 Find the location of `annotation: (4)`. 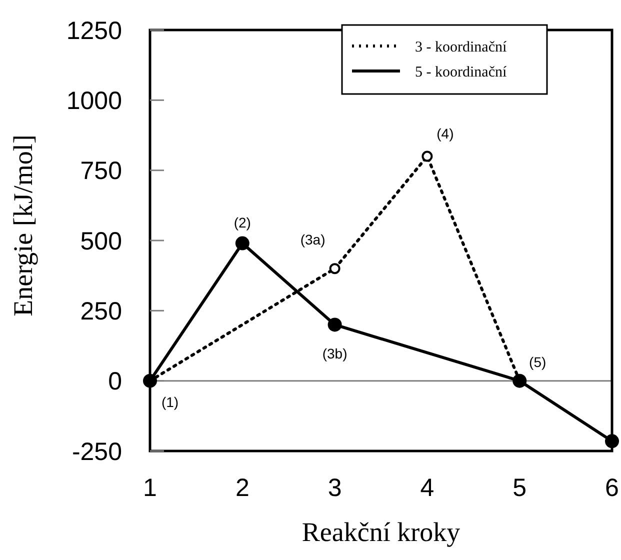

annotation: (4) is located at coordinates (445, 133).